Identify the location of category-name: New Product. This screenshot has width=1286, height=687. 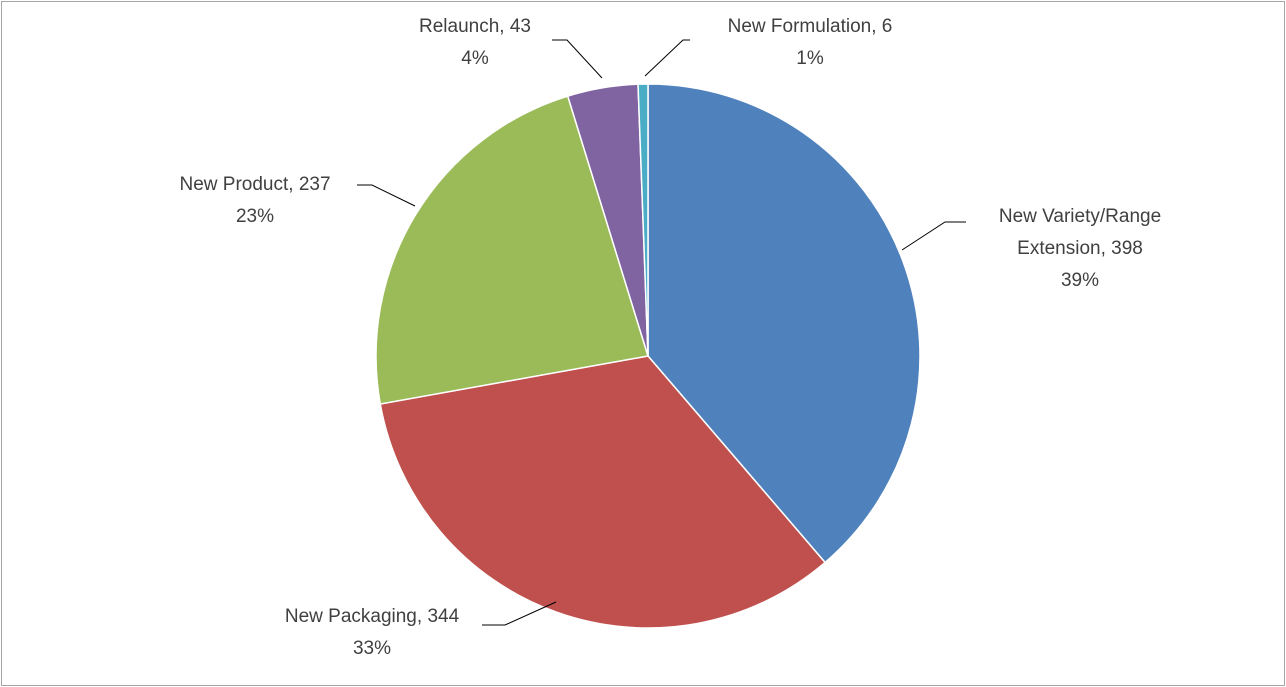
(234, 184).